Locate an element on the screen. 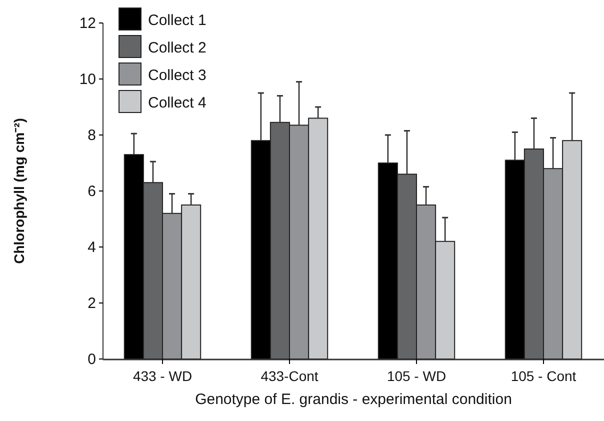 The image size is (604, 421). x-tick-label: 105 - WD is located at coordinates (416, 376).